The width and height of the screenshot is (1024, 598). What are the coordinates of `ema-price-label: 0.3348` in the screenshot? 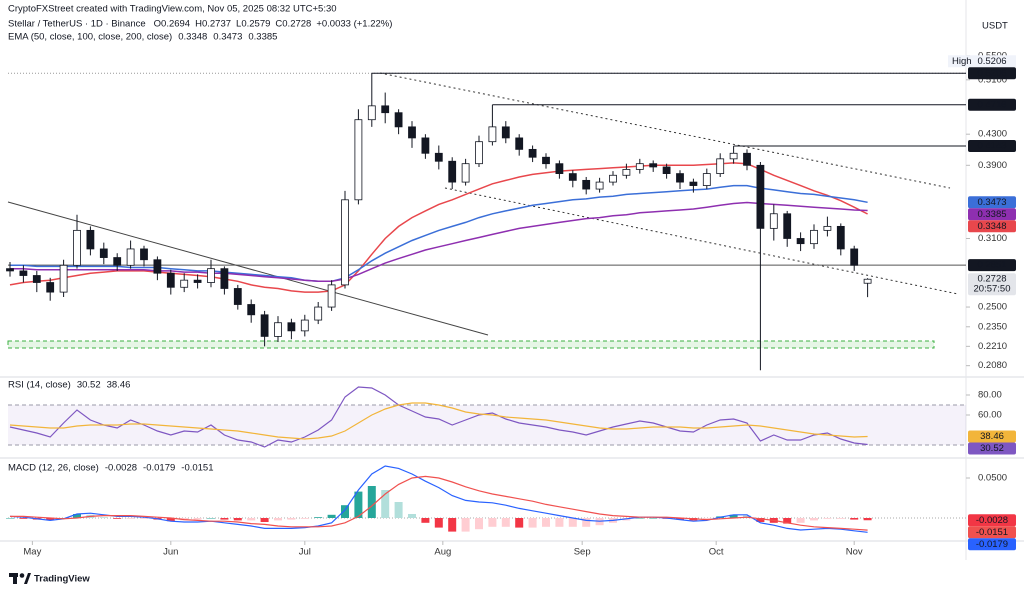 It's located at (992, 226).